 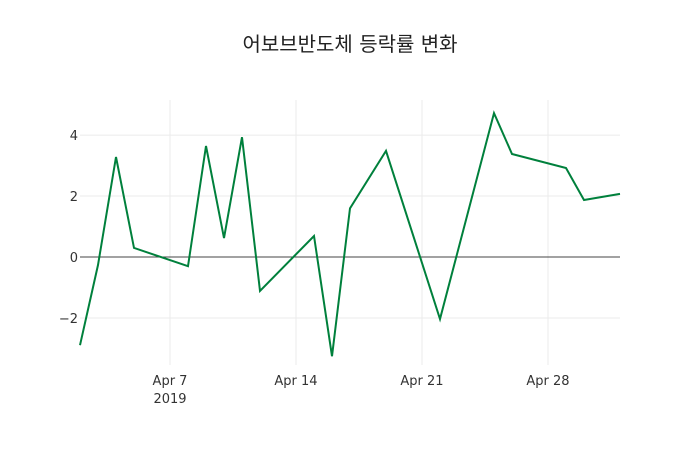 What do you see at coordinates (68, 319) in the screenshot?
I see `y-tick-label: −2` at bounding box center [68, 319].